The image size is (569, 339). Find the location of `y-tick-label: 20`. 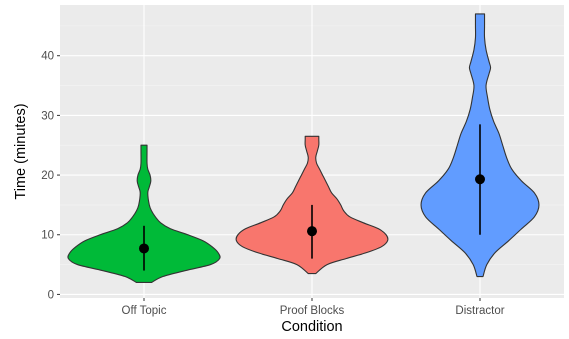

y-tick-label: 20 is located at coordinates (47, 176).